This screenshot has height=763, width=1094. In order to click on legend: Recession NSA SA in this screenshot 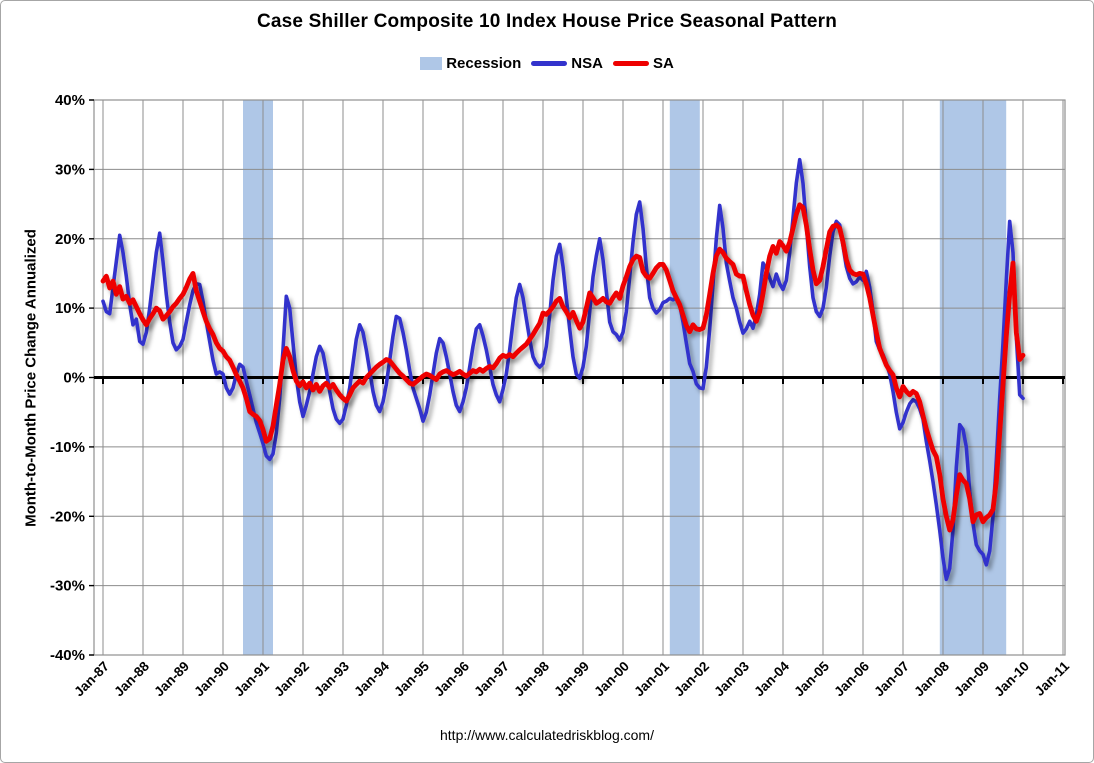, I will do `click(547, 63)`.